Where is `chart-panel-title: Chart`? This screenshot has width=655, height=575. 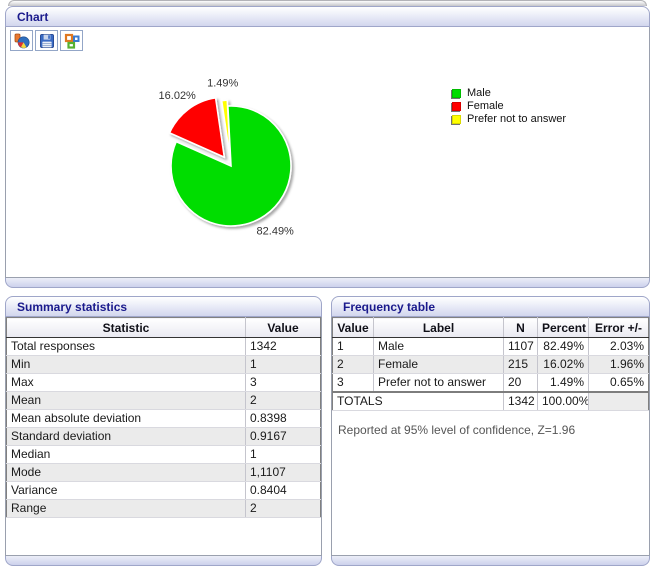 chart-panel-title: Chart is located at coordinates (33, 17).